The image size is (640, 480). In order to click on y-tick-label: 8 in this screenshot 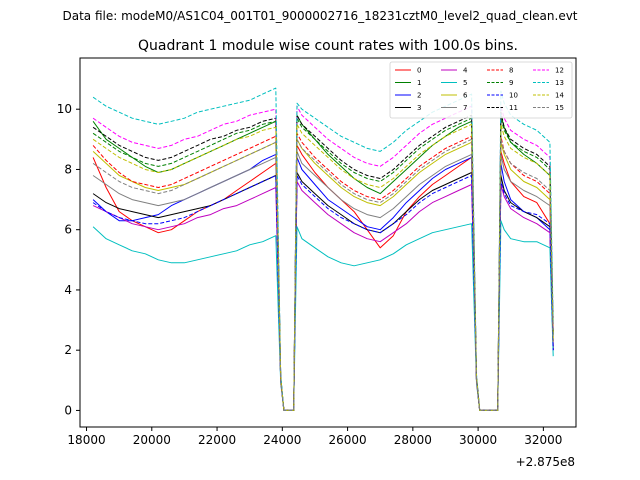, I will do `click(68, 169)`.